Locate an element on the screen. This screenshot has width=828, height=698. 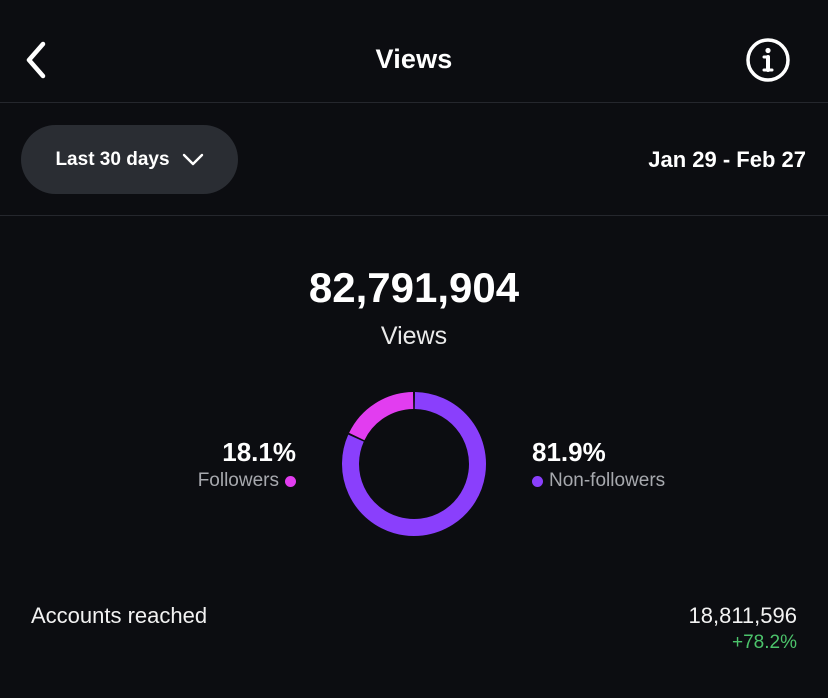
info-button is located at coordinates (768, 60).